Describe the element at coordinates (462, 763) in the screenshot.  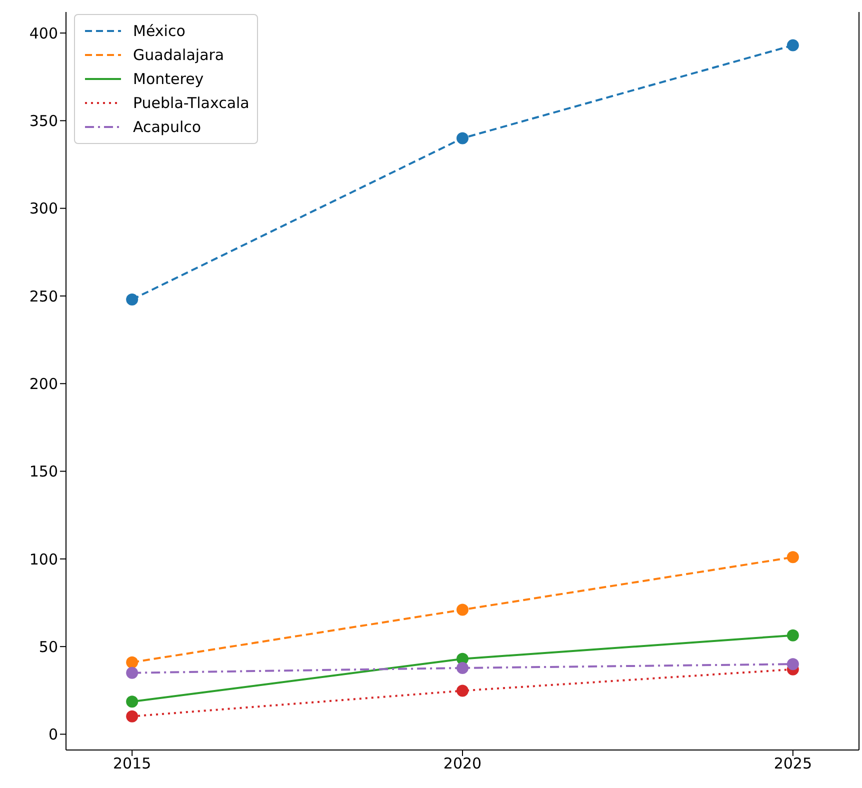
I see `x-tick-label: 2020` at that location.